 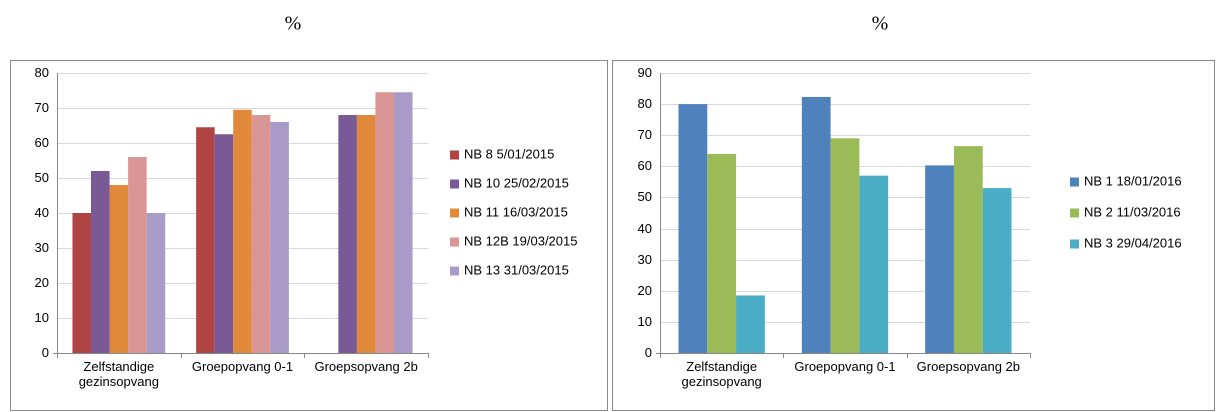 I want to click on y-tick-label: 90, so click(x=645, y=72).